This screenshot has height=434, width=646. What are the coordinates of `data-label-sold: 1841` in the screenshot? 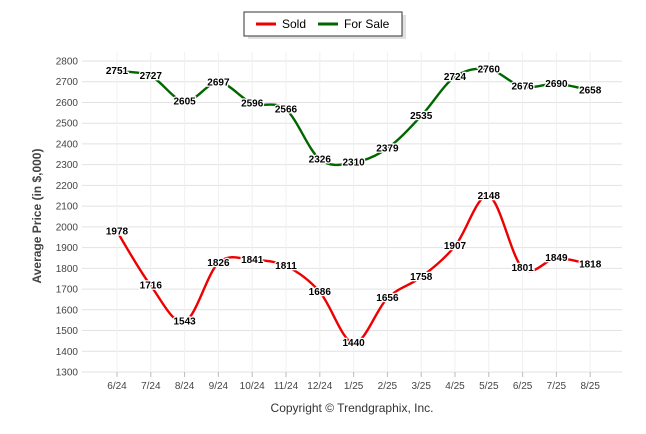 It's located at (252, 260).